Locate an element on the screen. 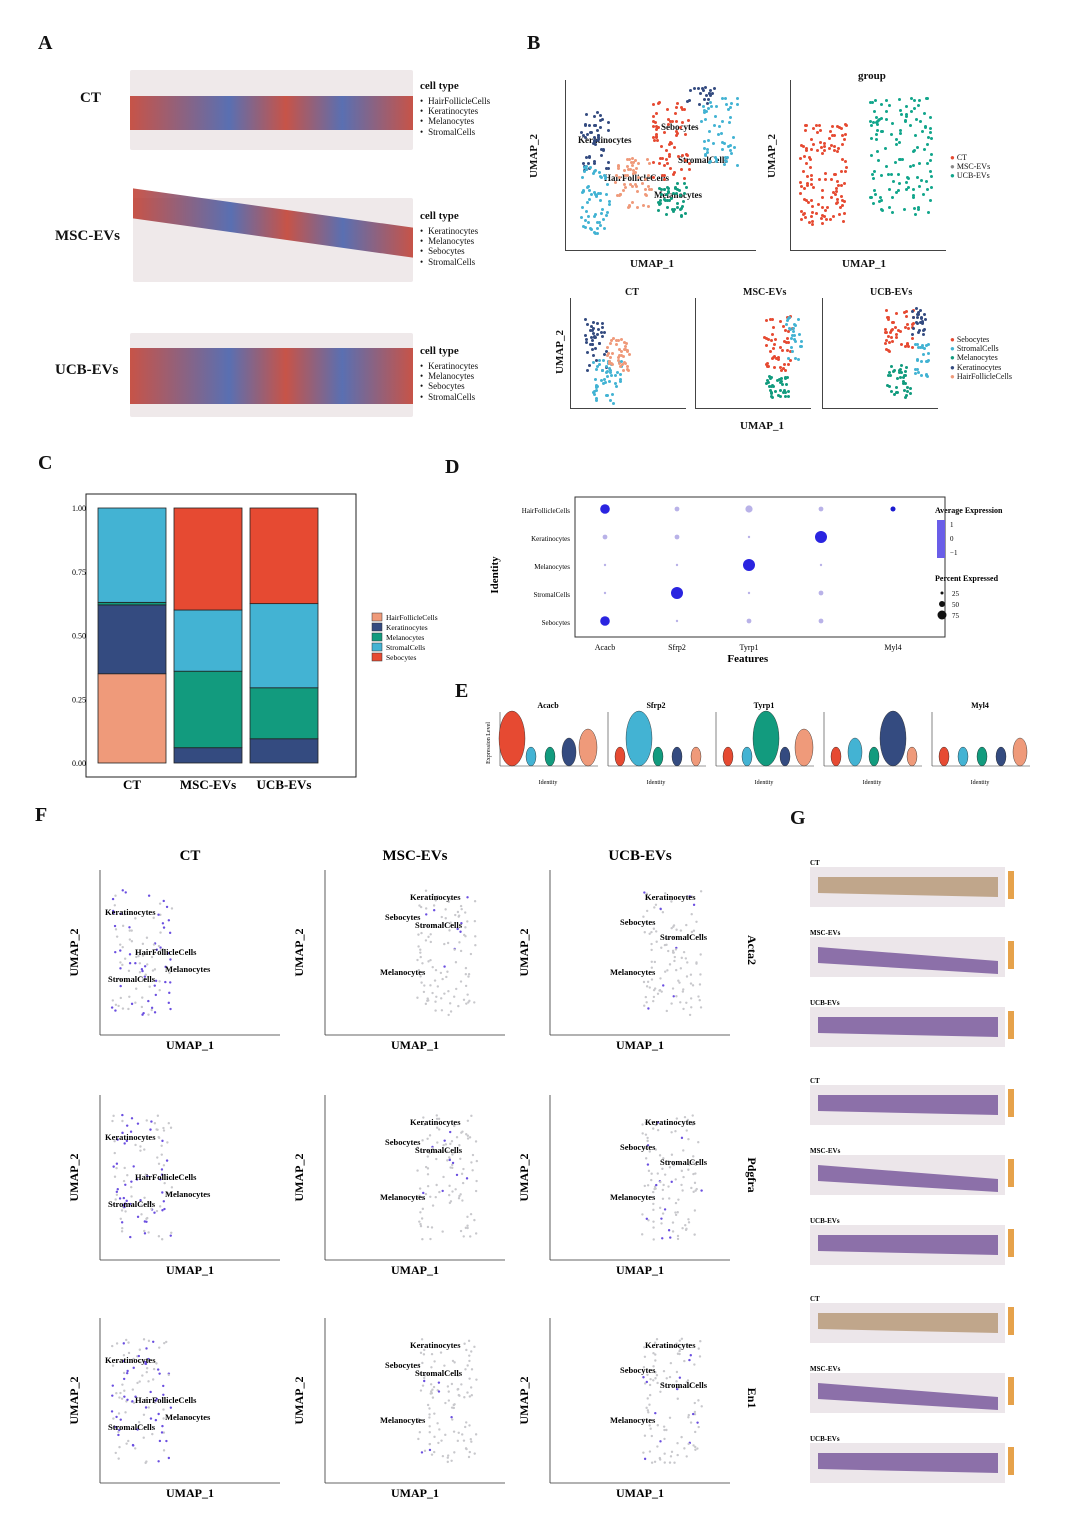 Image resolution: width=1080 pixels, height=1533 pixels. bar-segment-melanocytes is located at coordinates (208, 709).